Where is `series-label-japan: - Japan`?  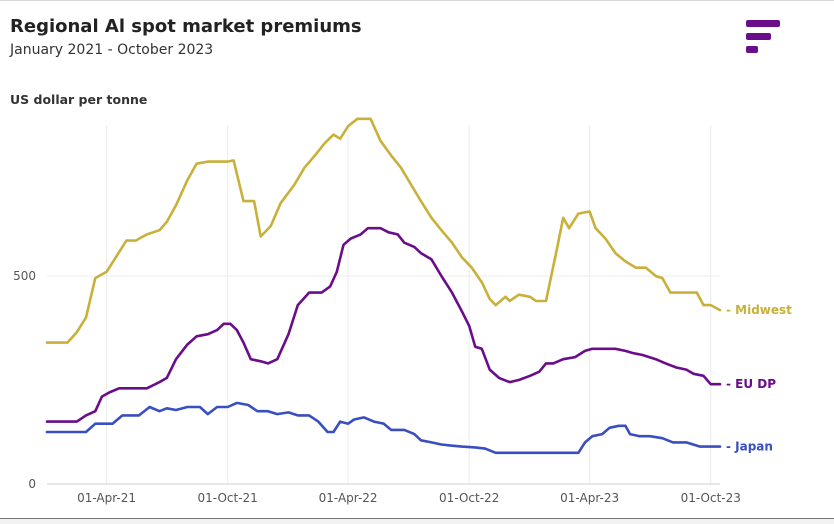
series-label-japan: - Japan is located at coordinates (749, 447).